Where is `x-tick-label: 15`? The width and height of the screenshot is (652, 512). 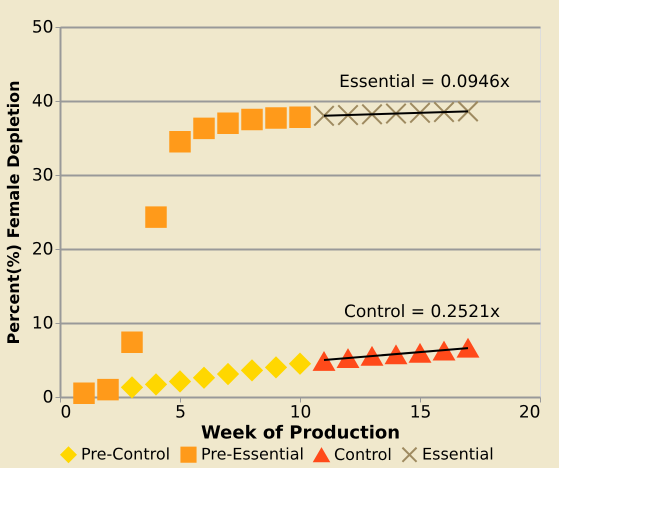
x-tick-label: 15 is located at coordinates (421, 412).